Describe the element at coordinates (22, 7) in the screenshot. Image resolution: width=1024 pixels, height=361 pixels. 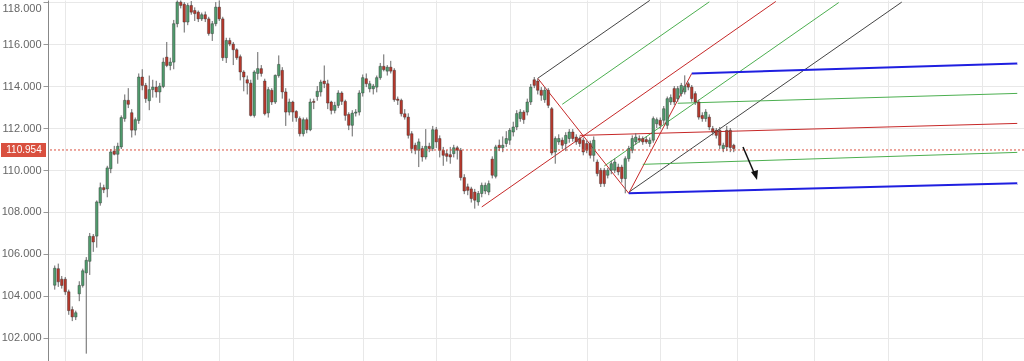
I see `y-tick-label: 118.000` at that location.